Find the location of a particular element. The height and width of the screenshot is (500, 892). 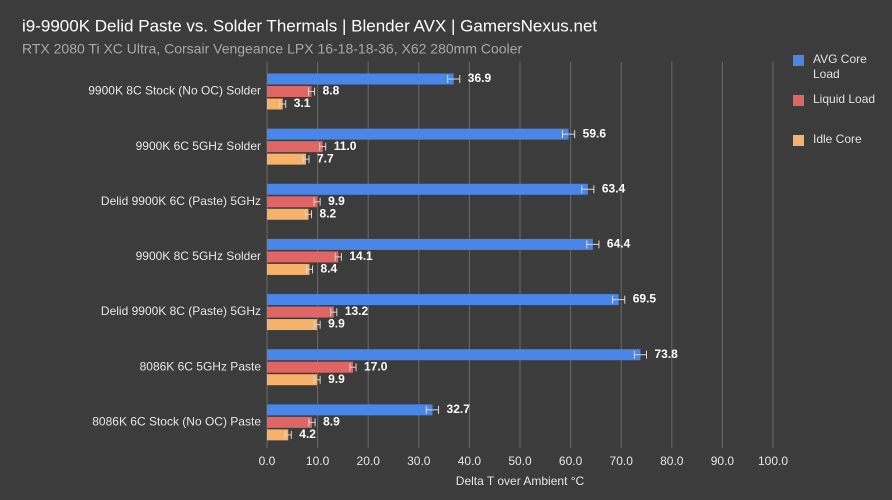

value-label: 64.4 is located at coordinates (619, 244).